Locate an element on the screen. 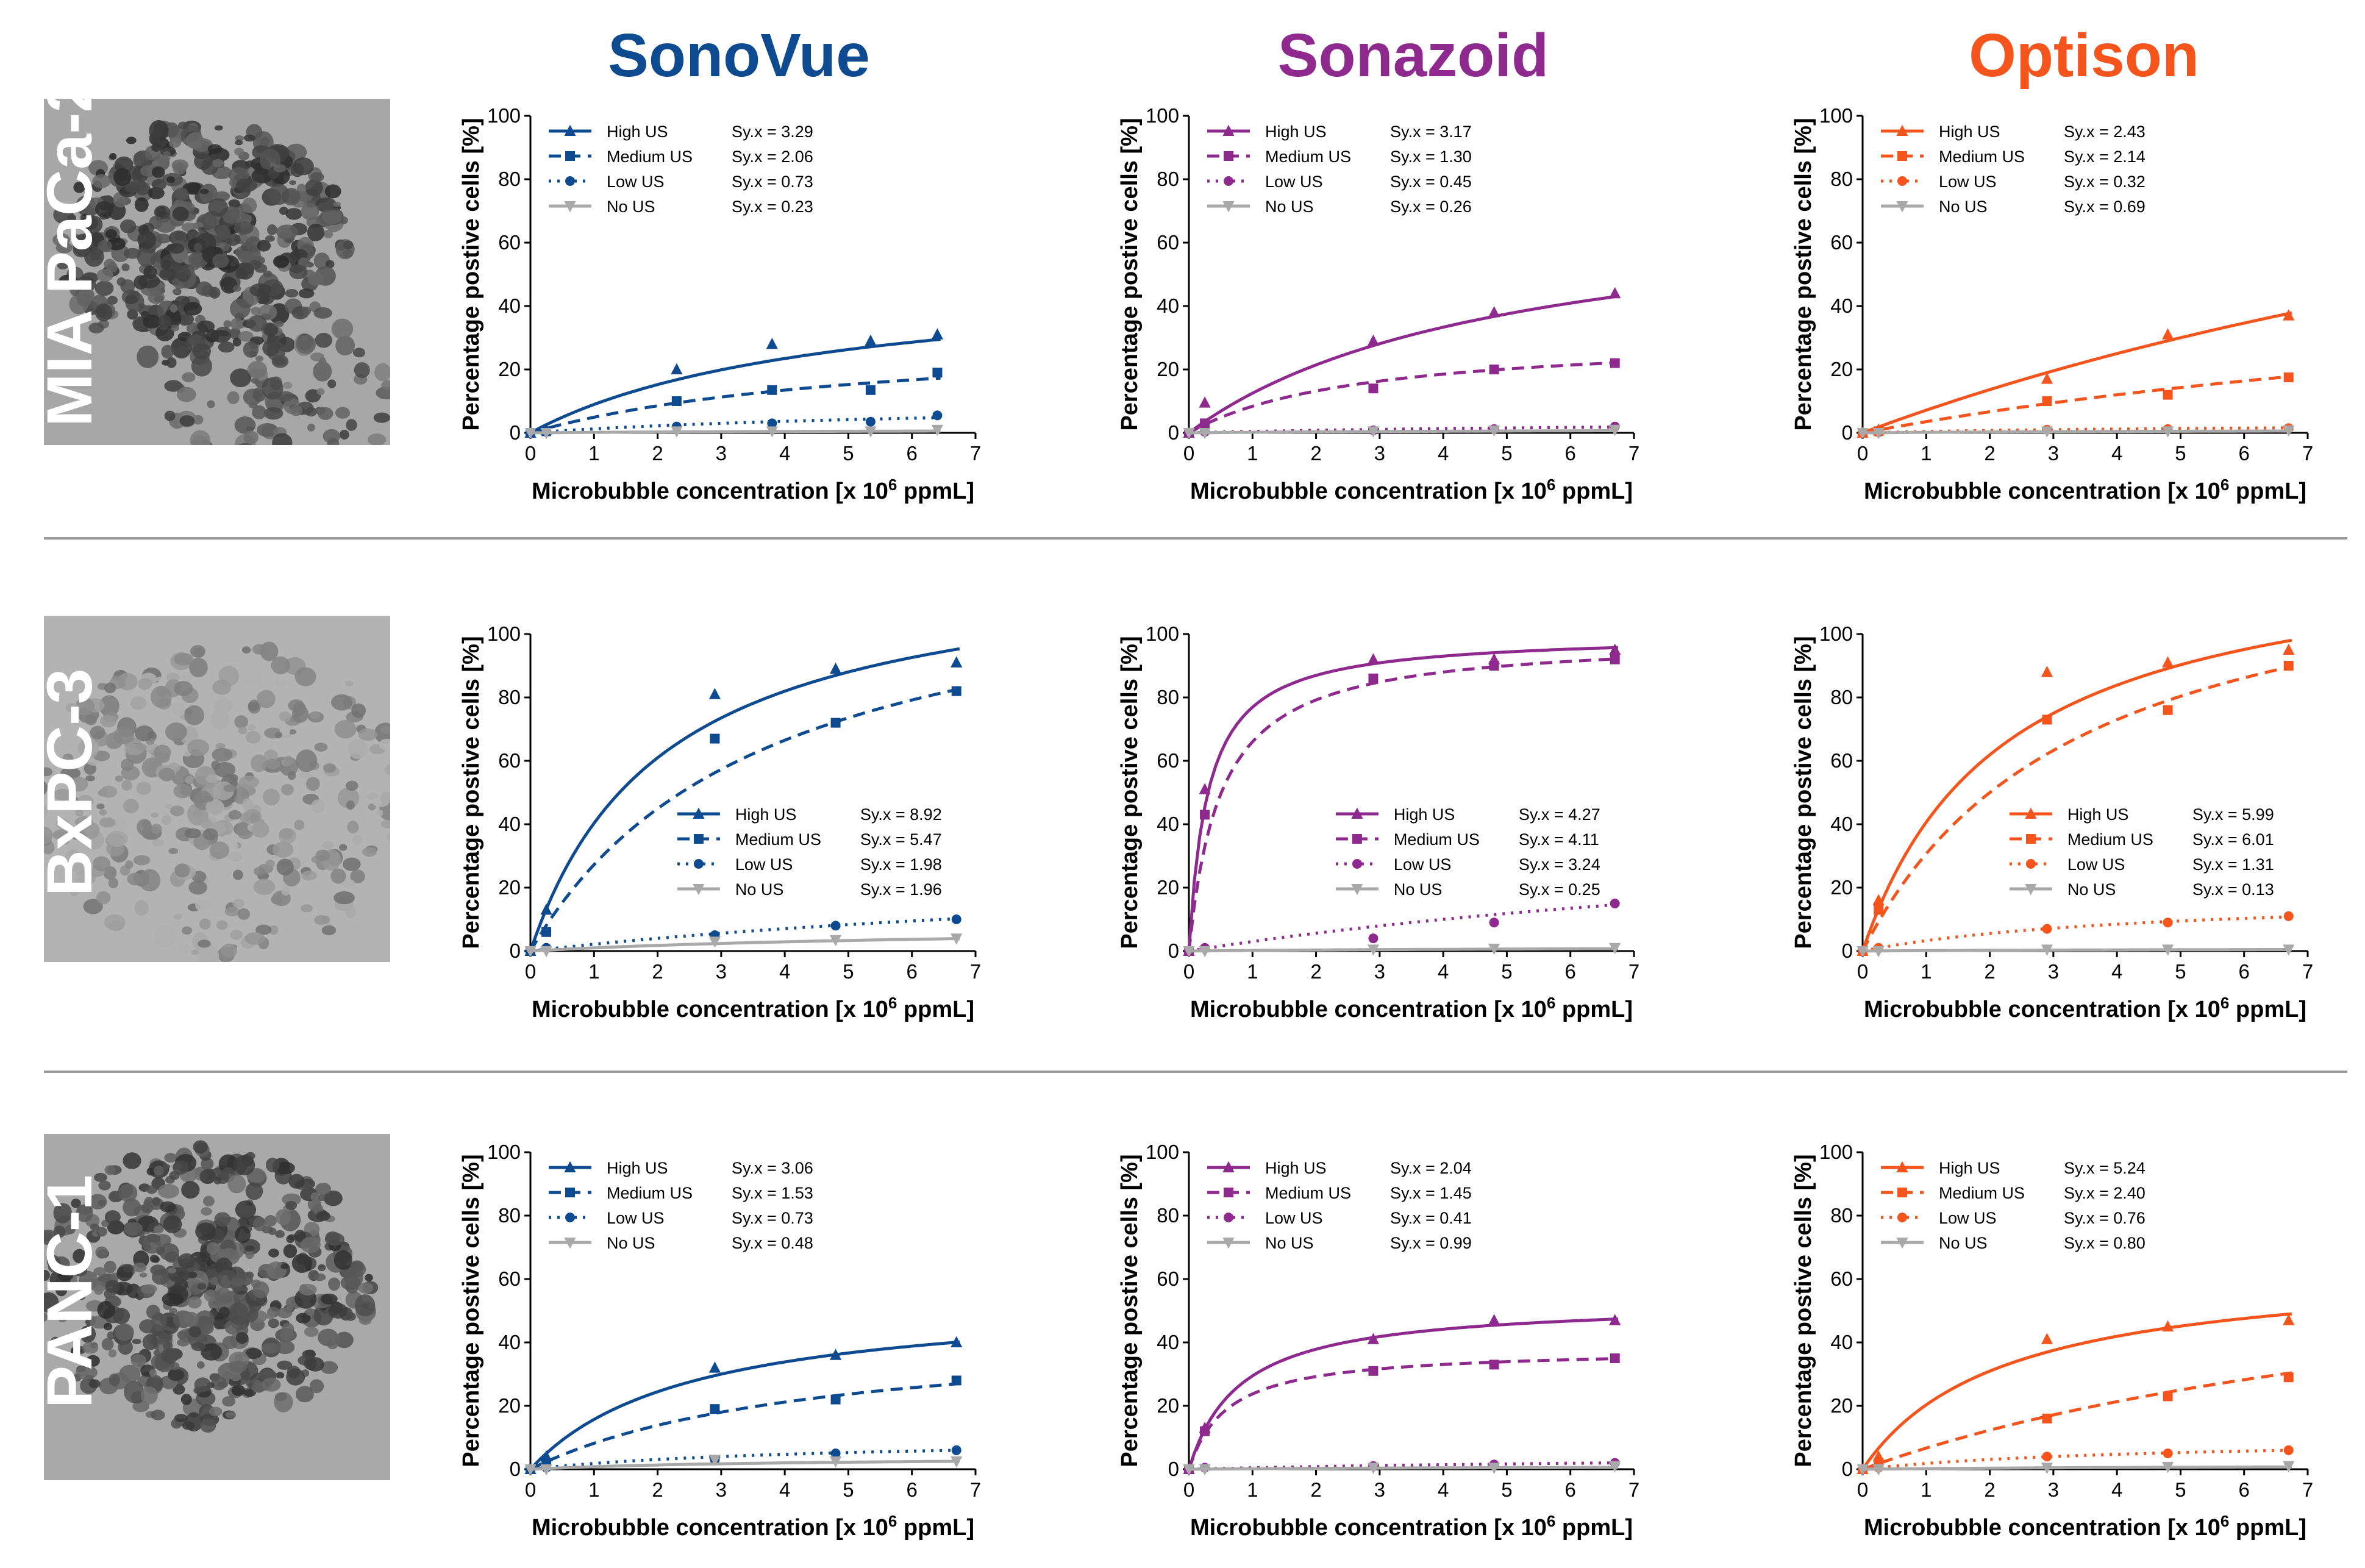  x-axis-label: Microbubble concentration [x 106 ppmL] is located at coordinates (2085, 490).